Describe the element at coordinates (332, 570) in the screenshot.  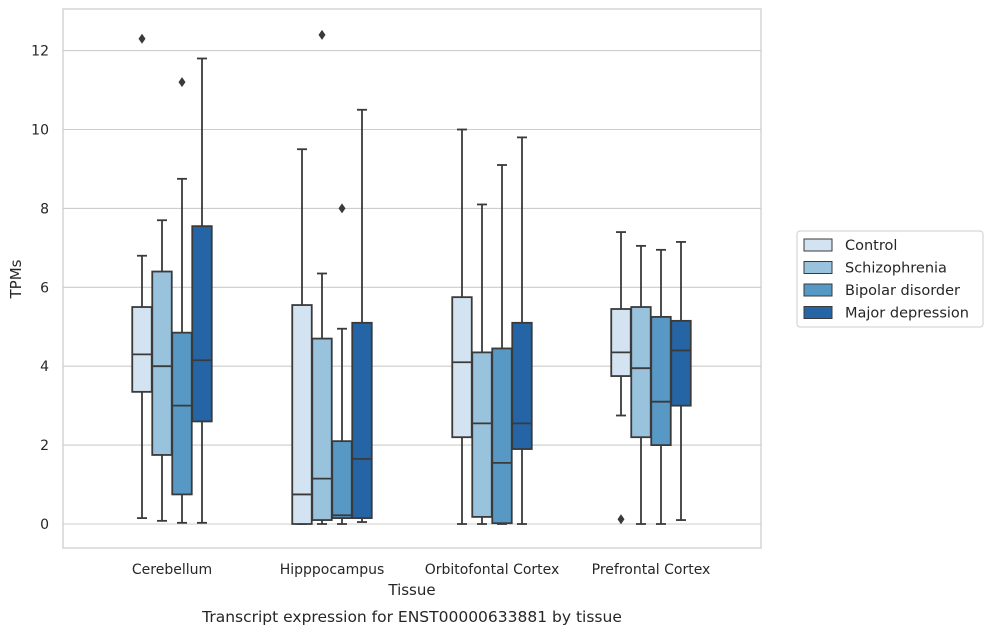
I see `x-tick-label: Hipppocampus` at that location.